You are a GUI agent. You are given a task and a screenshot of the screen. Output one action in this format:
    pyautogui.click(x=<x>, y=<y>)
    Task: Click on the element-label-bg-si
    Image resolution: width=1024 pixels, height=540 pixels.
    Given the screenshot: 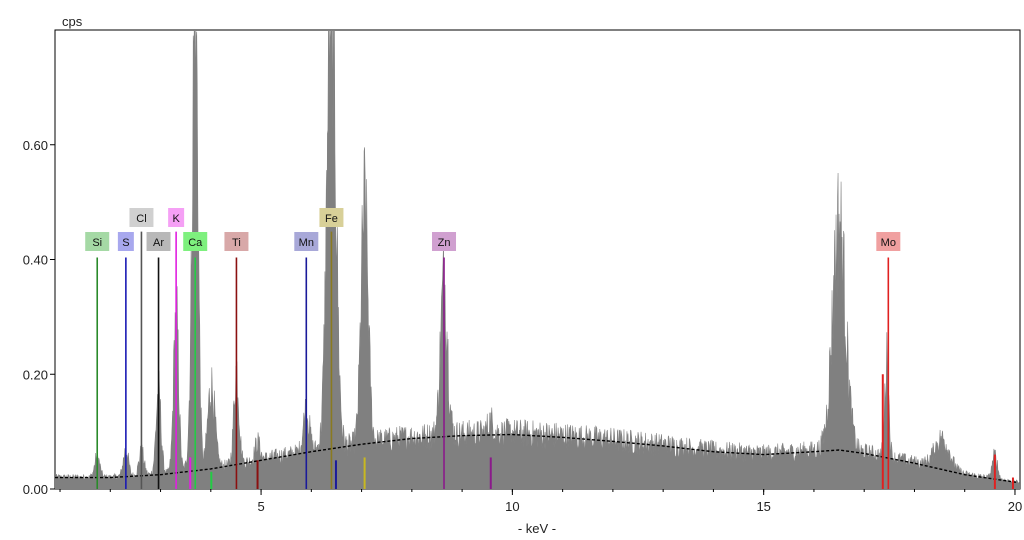 What is the action you would take?
    pyautogui.click(x=97, y=241)
    